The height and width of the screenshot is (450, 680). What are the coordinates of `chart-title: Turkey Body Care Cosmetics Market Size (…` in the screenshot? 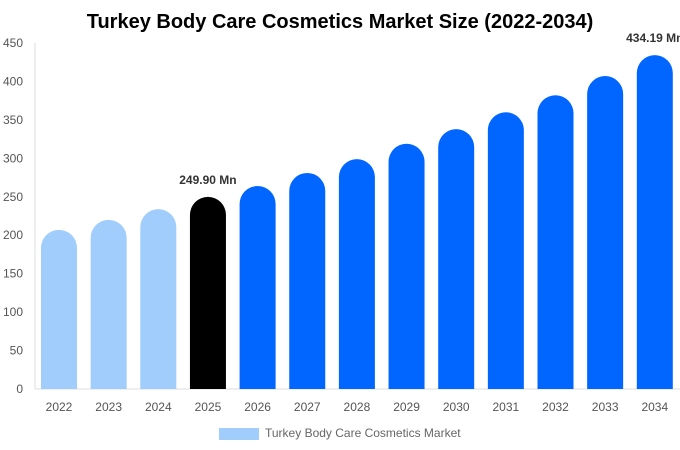 It's located at (340, 22).